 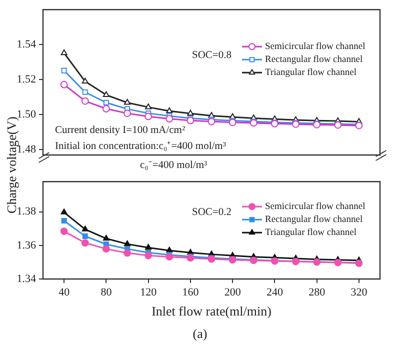 What do you see at coordinates (106, 292) in the screenshot?
I see `x-tick-label: 80` at bounding box center [106, 292].